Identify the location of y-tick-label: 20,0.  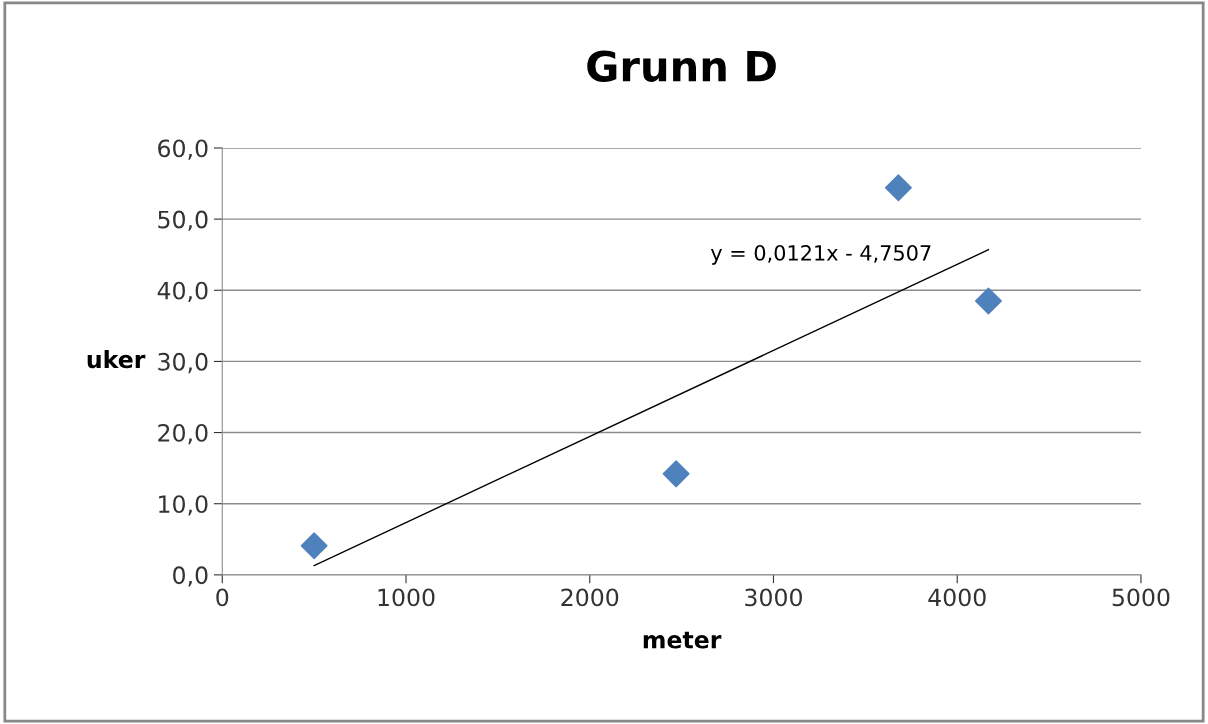
(183, 434).